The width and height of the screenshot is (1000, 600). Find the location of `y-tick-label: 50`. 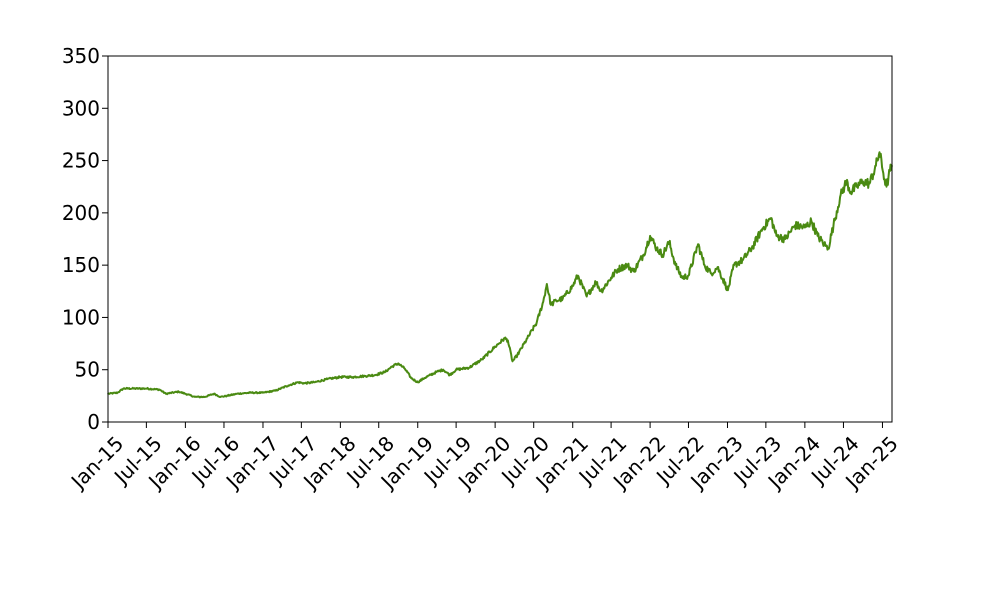

y-tick-label: 50 is located at coordinates (87, 370).